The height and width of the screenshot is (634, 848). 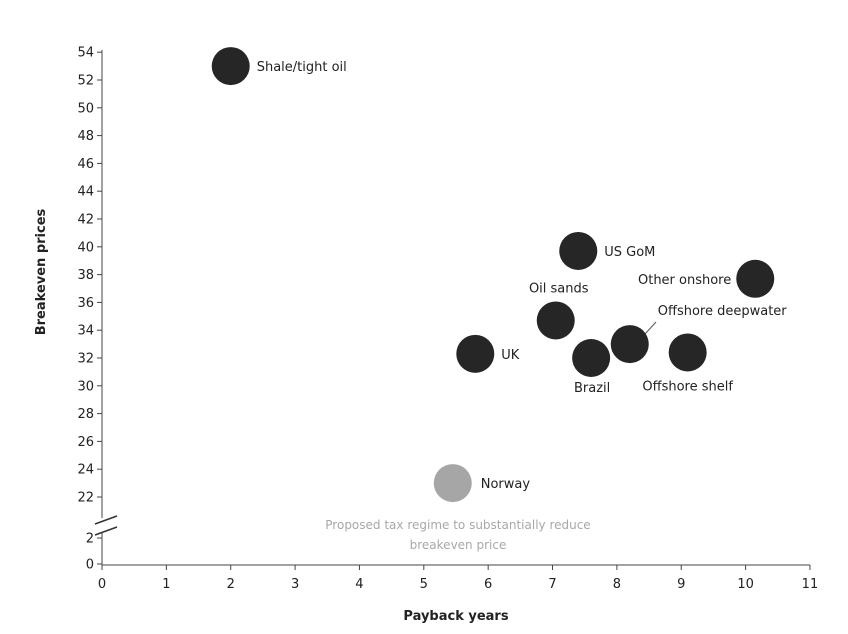 What do you see at coordinates (295, 584) in the screenshot?
I see `x-tick-label: 3` at bounding box center [295, 584].